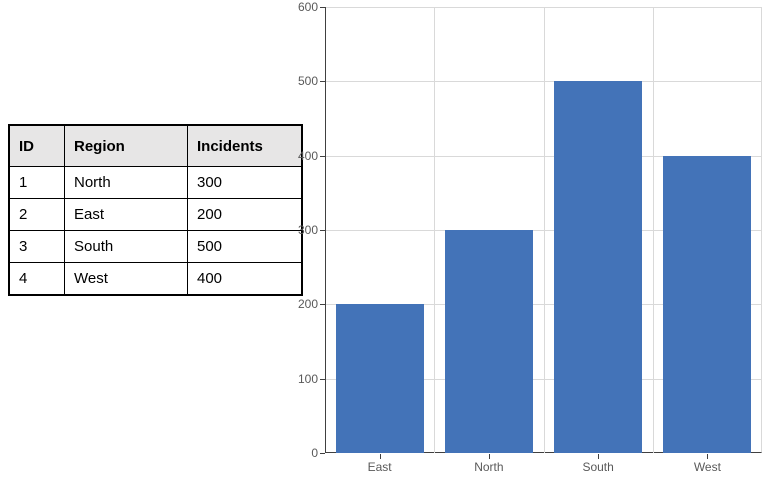 This screenshot has width=767, height=478. Describe the element at coordinates (126, 279) in the screenshot. I see `cell-region: West` at that location.